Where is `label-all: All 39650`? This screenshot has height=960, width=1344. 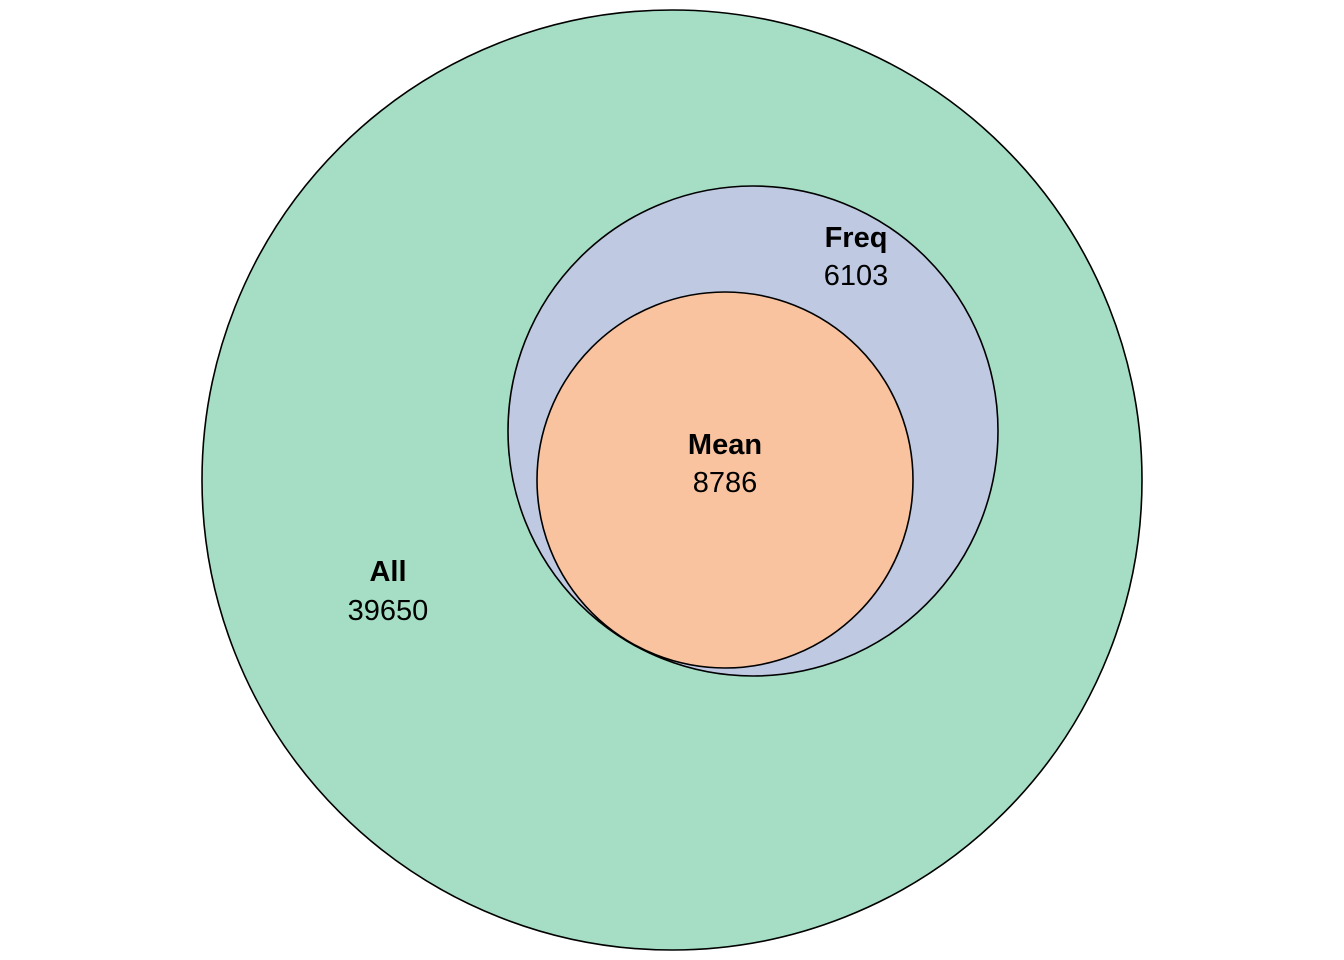
label-all: All 39650 is located at coordinates (388, 591).